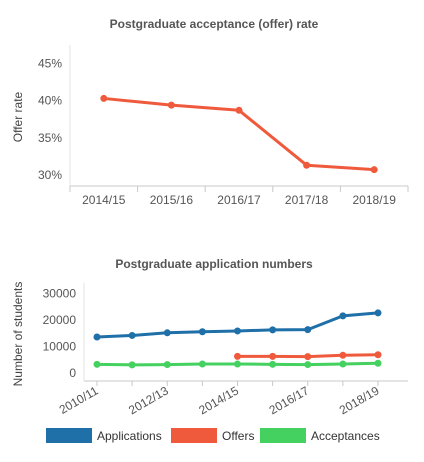  What do you see at coordinates (79, 400) in the screenshot?
I see `x-tick-label: 2010/11` at bounding box center [79, 400].